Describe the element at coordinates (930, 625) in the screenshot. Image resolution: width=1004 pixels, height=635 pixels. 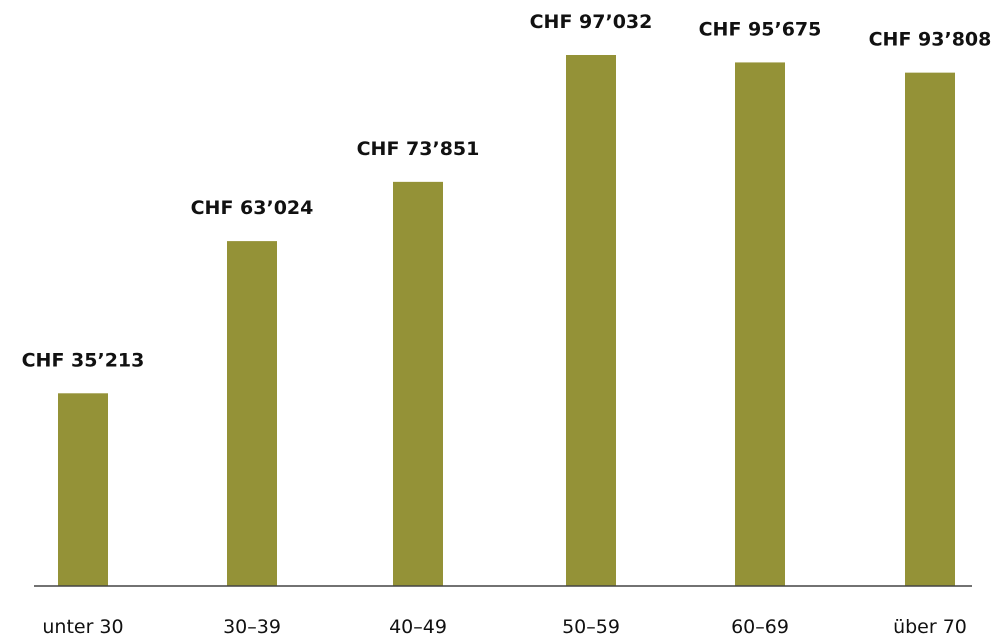
I see `x-tick-label: über 70` at that location.